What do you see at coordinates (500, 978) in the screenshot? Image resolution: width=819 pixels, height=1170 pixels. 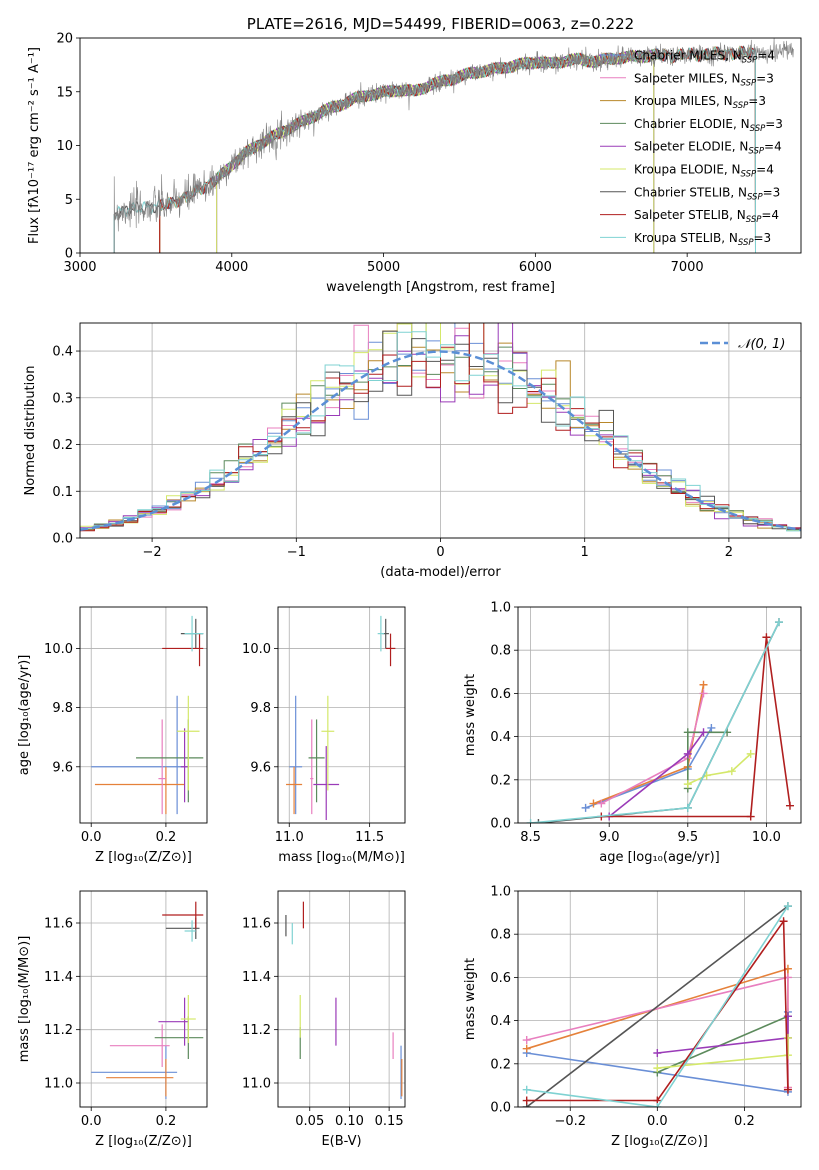 I see `y-tick-label: 0.6` at bounding box center [500, 978].